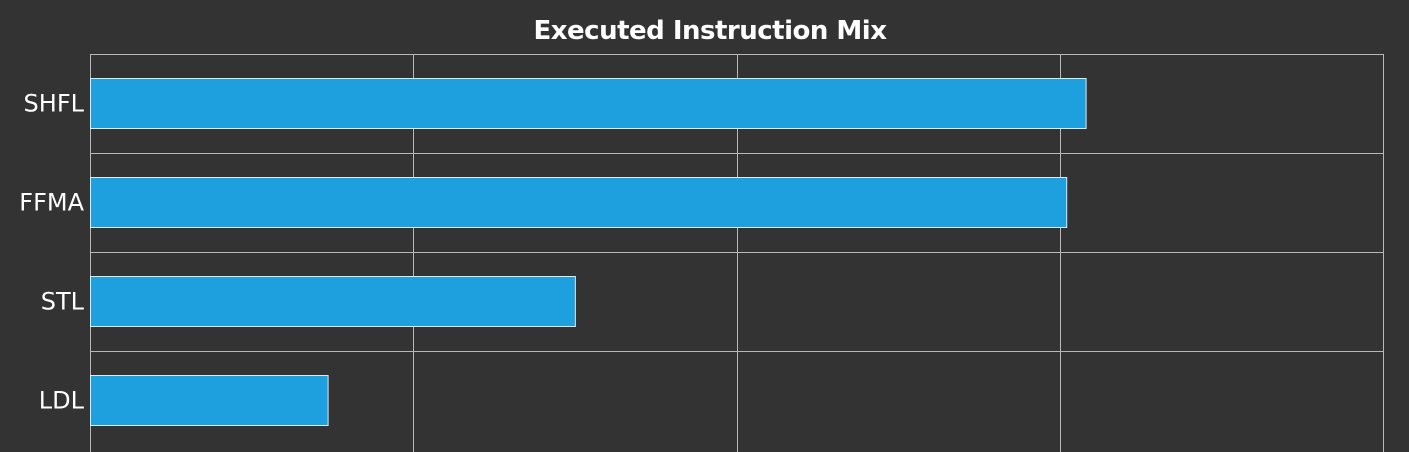 This screenshot has height=452, width=1409. I want to click on category-label-ldl: LDL, so click(62, 401).